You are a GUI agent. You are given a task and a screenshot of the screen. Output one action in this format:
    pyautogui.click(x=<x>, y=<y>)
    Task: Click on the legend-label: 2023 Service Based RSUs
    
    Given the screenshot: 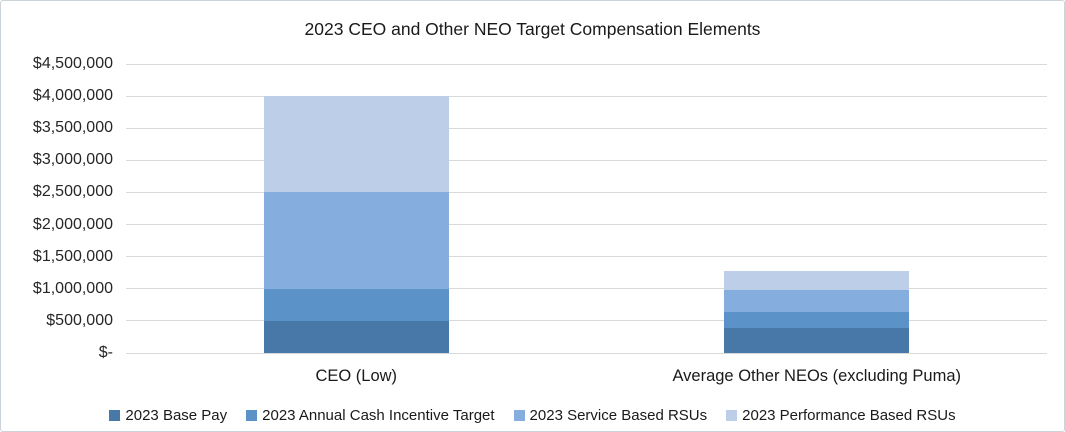 What is the action you would take?
    pyautogui.click(x=618, y=415)
    